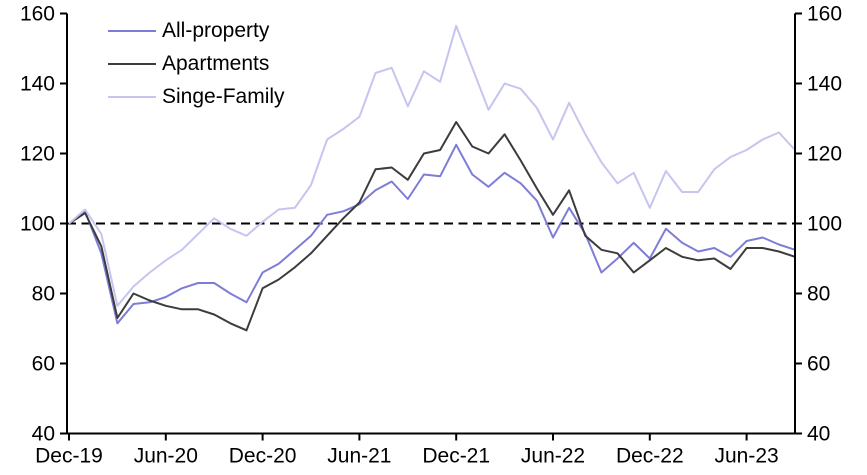  I want to click on legend-item-all-property: All-property, so click(196, 30).